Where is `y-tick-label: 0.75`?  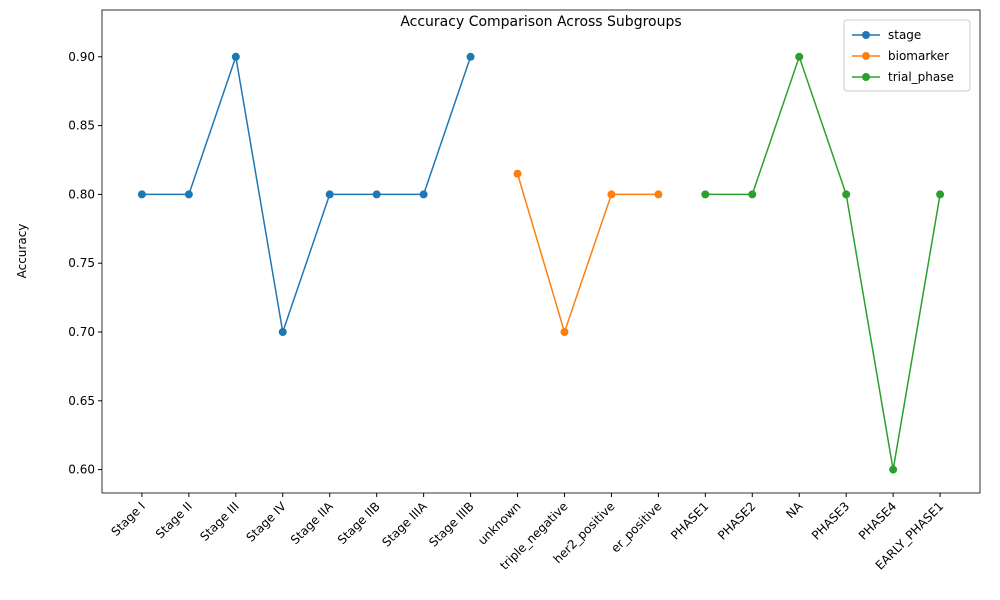
y-tick-label: 0.75 is located at coordinates (81, 263).